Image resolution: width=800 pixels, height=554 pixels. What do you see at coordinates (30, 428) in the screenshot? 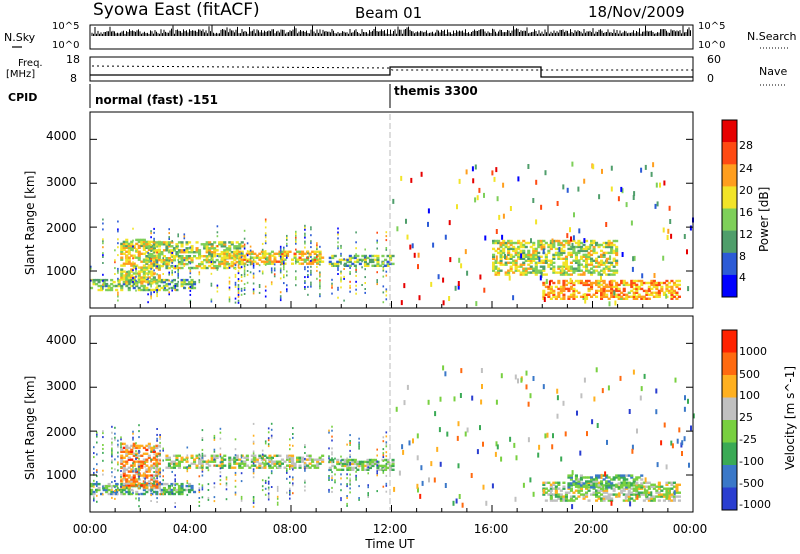
I see `velocity-ylabel: Slant Range [km]` at bounding box center [30, 428].